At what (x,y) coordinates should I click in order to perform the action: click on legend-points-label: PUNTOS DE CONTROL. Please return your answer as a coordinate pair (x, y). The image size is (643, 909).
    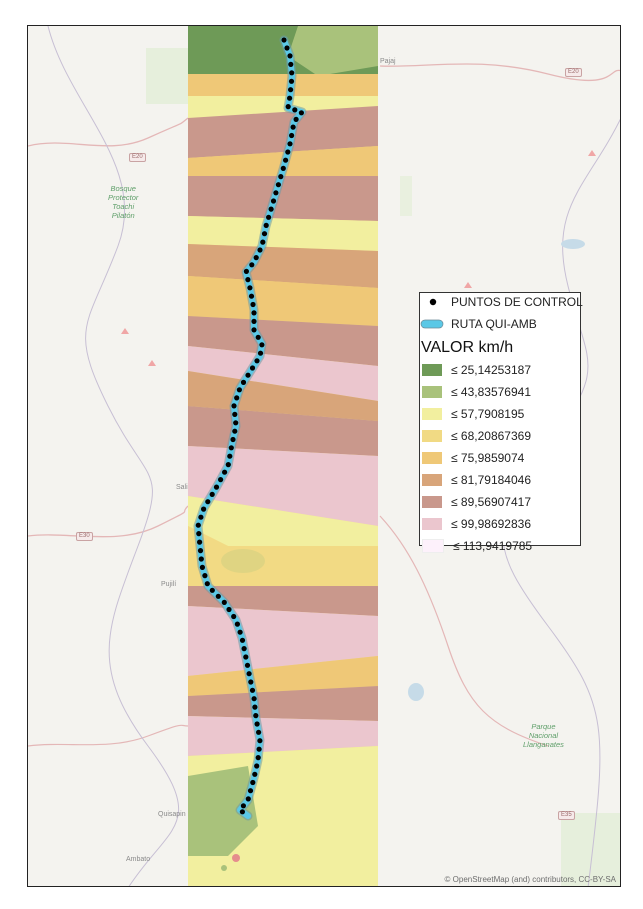
    Looking at the image, I should click on (517, 302).